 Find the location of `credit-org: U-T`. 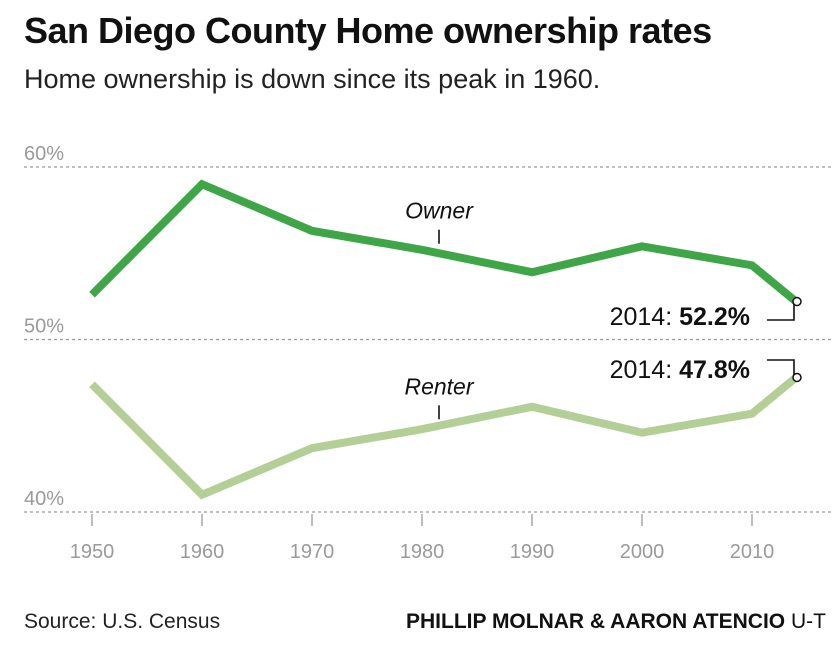

credit-org: U-T is located at coordinates (808, 621).